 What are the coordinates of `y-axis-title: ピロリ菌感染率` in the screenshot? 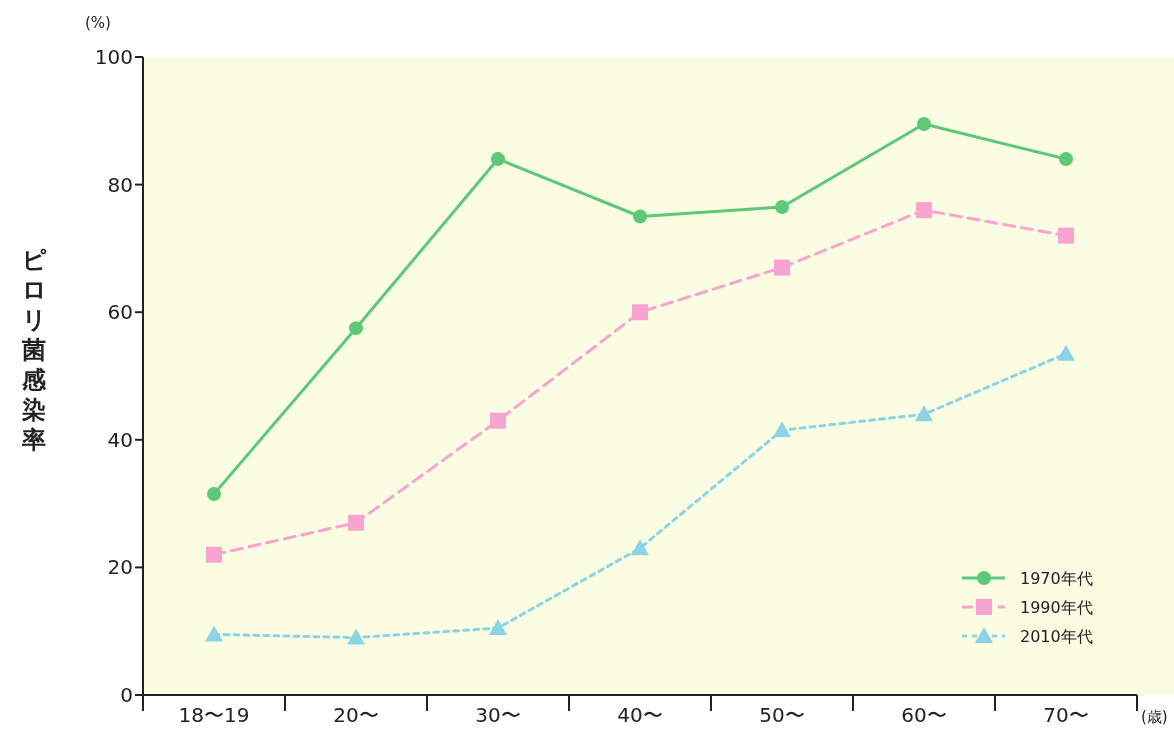 It's located at (34, 350).